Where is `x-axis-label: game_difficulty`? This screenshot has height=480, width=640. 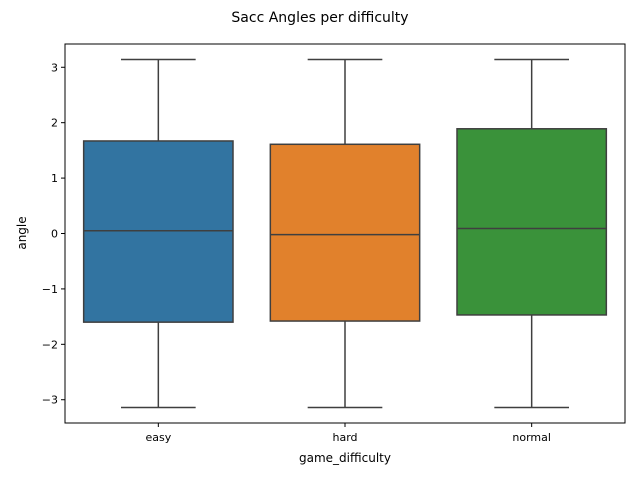
x-axis-label: game_difficulty is located at coordinates (345, 458).